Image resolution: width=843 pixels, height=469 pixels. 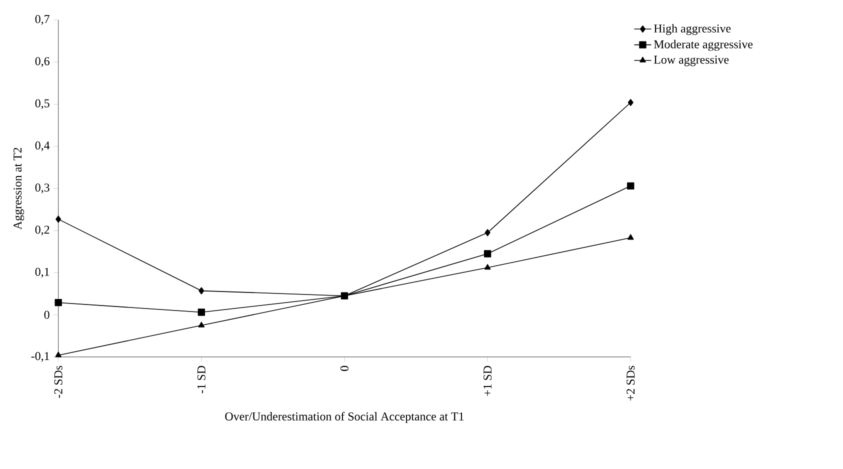 I want to click on y-tick-label: 0,5, so click(x=42, y=104).